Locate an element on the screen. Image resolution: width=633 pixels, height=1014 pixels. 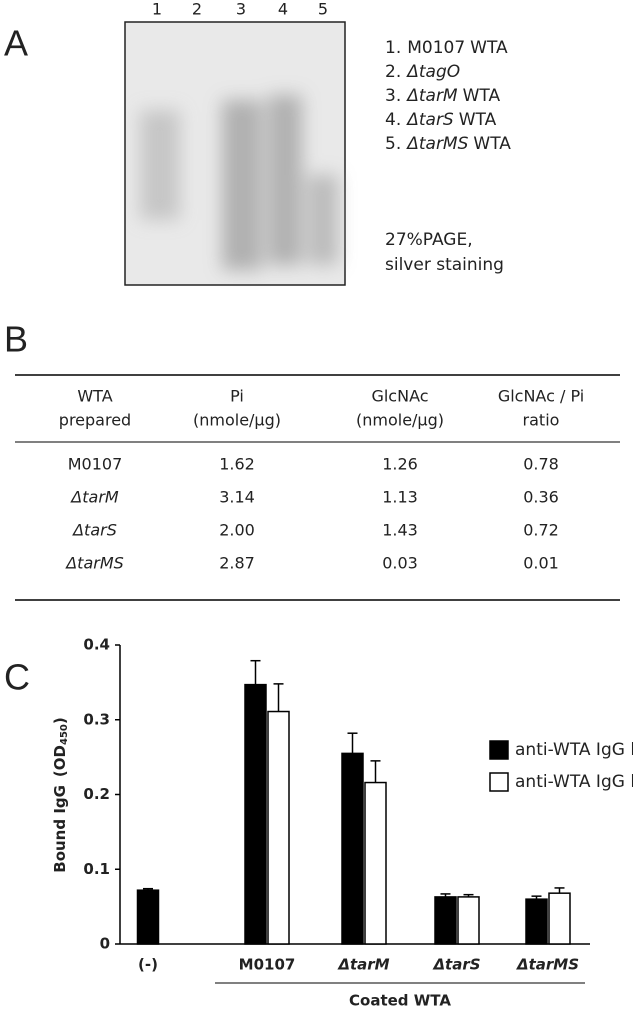
legend-item: 3. ΔtarM WTA is located at coordinates (442, 96).